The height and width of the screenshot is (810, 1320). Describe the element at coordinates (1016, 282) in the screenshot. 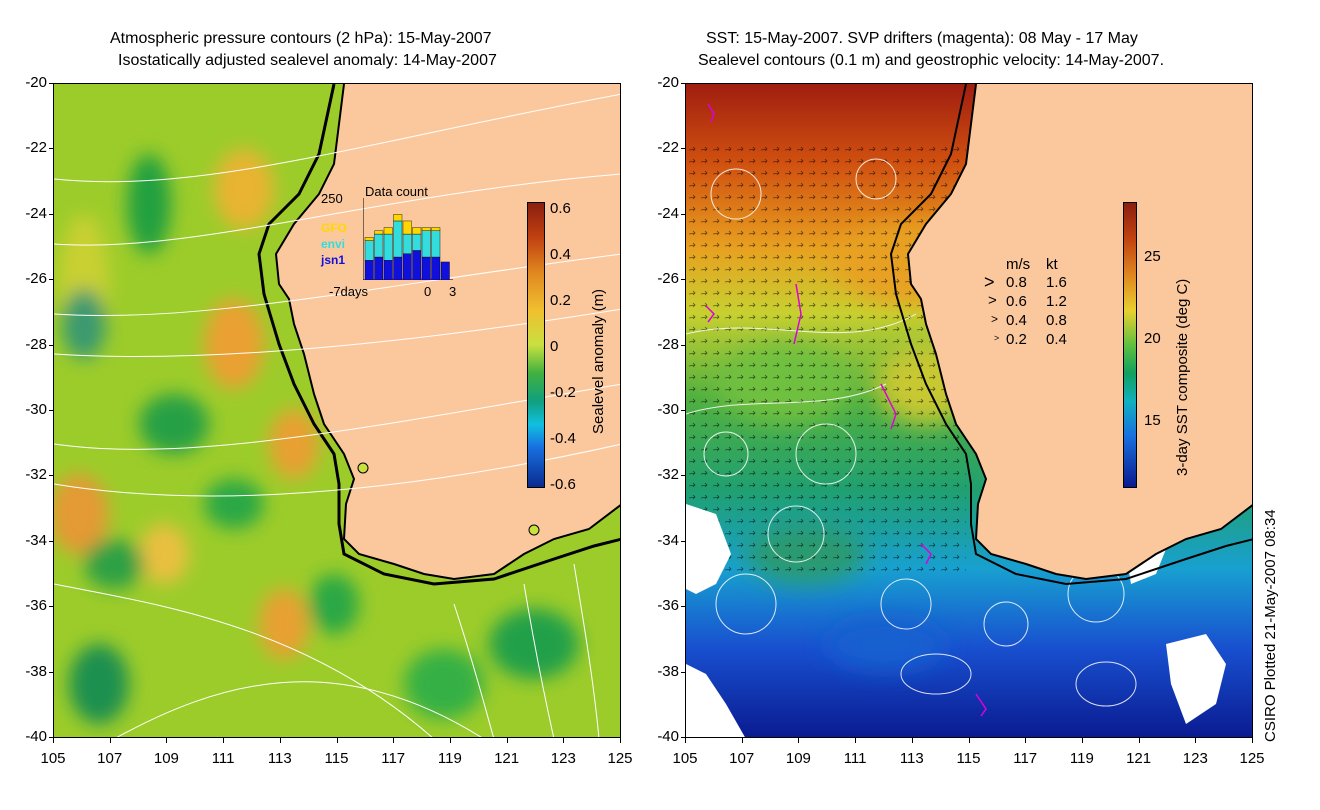

I see `velocity-ms: 0.8` at that location.